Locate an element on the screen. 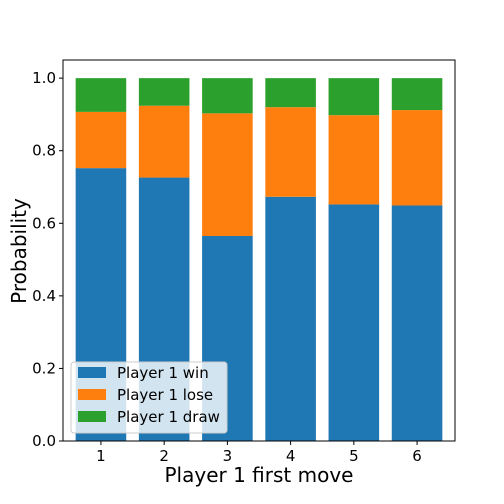 The width and height of the screenshot is (504, 504). y-axis-title: Probability is located at coordinates (19, 251).